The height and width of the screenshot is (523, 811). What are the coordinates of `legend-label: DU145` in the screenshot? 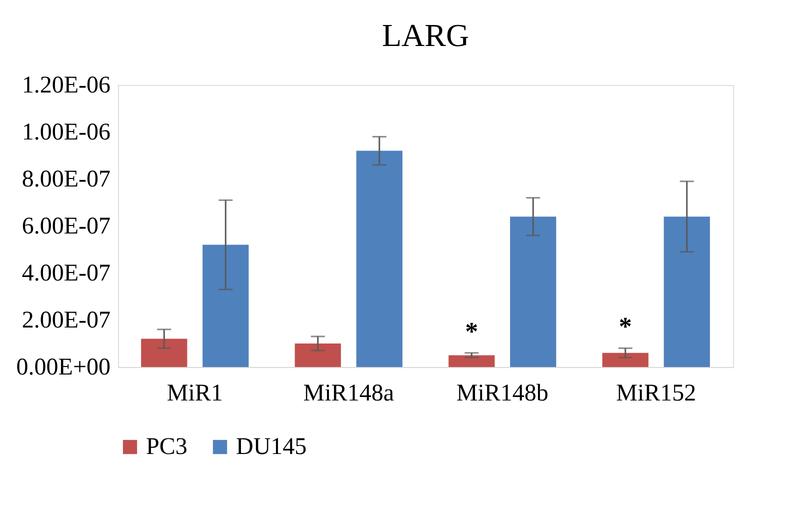 It's located at (271, 447).